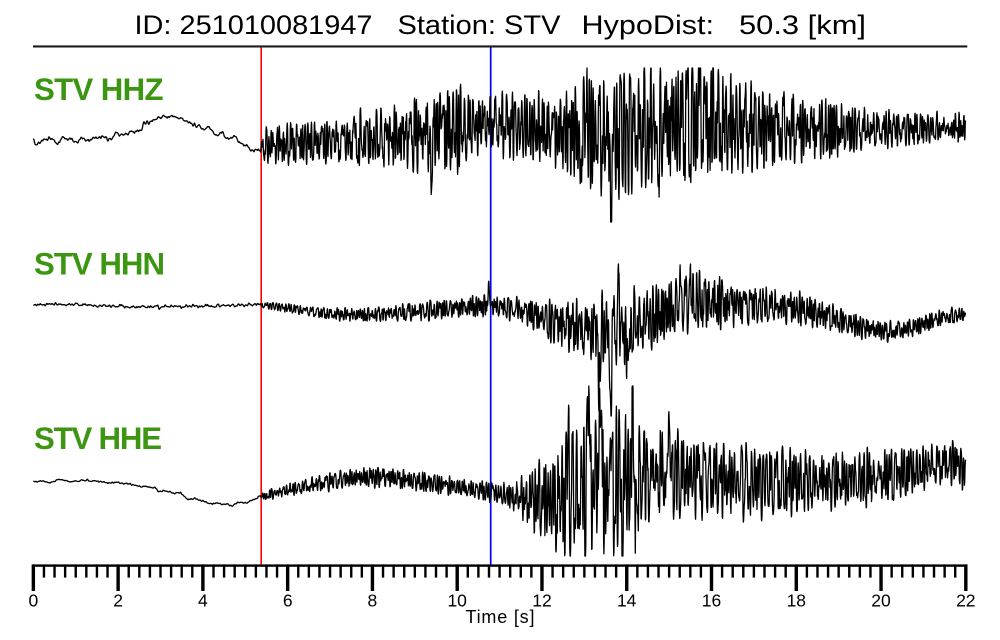  Describe the element at coordinates (802, 25) in the screenshot. I see `svg-text: 50.3 [km]` at that location.